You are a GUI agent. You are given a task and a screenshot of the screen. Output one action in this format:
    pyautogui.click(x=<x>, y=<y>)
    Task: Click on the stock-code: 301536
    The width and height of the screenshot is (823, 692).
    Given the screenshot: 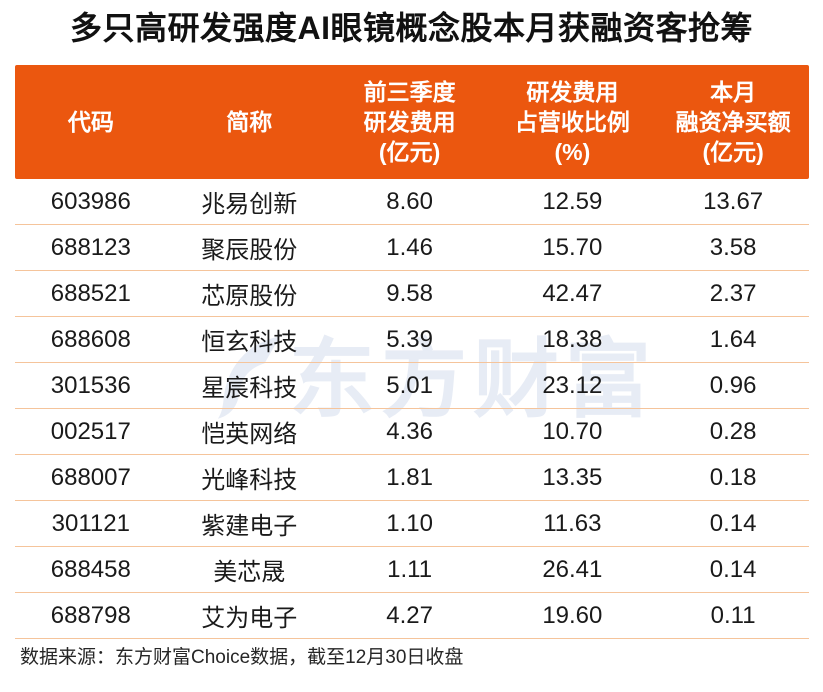 What is the action you would take?
    pyautogui.click(x=90, y=385)
    